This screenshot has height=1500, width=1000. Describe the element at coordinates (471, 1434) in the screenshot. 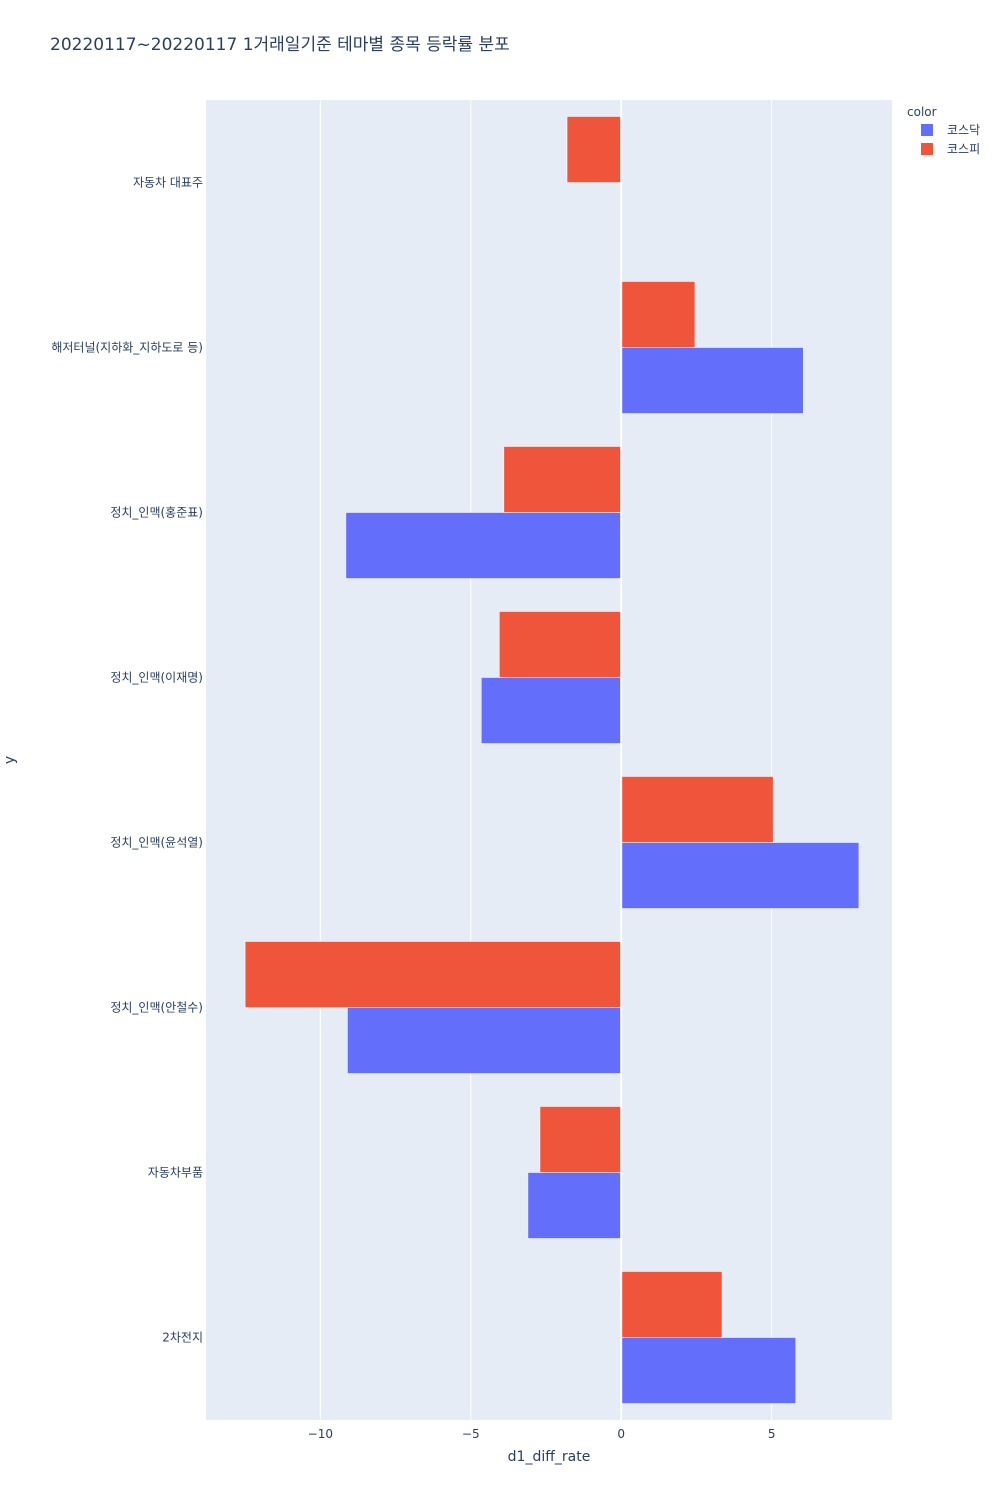

I see `x-tick-label: −5` at that location.